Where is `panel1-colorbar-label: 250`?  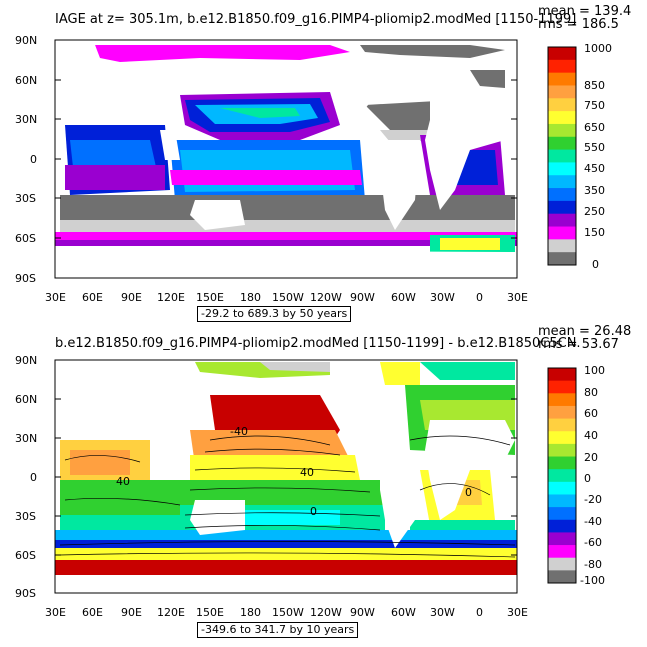 panel1-colorbar-label: 250 is located at coordinates (594, 211).